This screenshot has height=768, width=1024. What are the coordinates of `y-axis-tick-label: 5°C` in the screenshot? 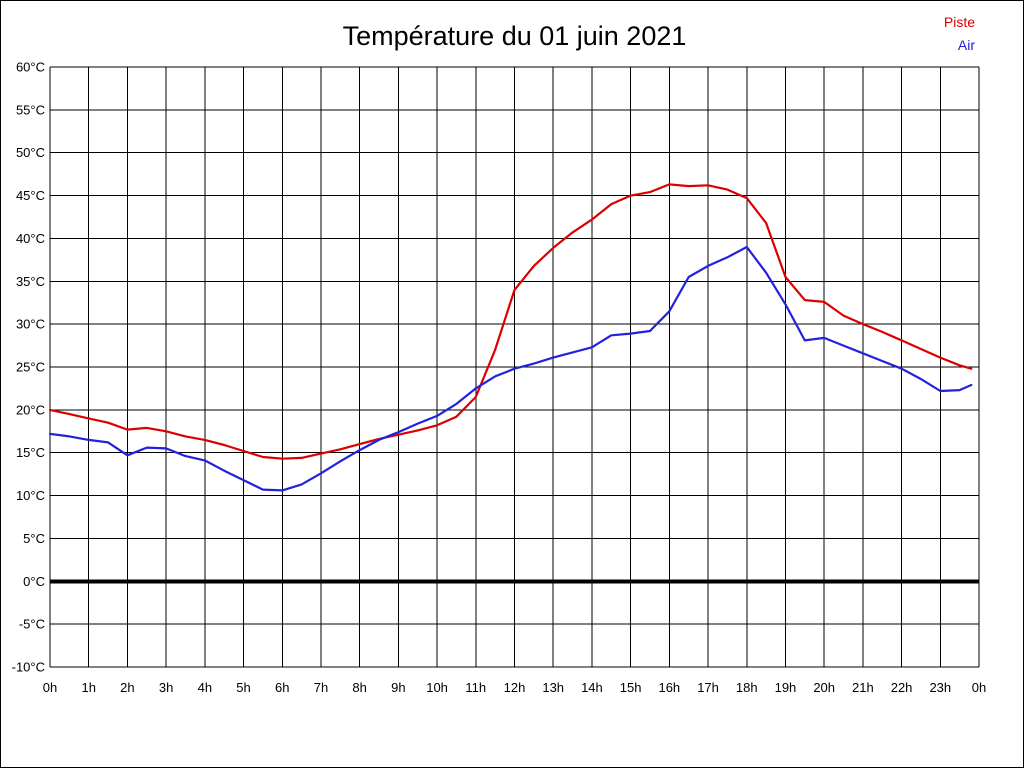 It's located at (34, 538).